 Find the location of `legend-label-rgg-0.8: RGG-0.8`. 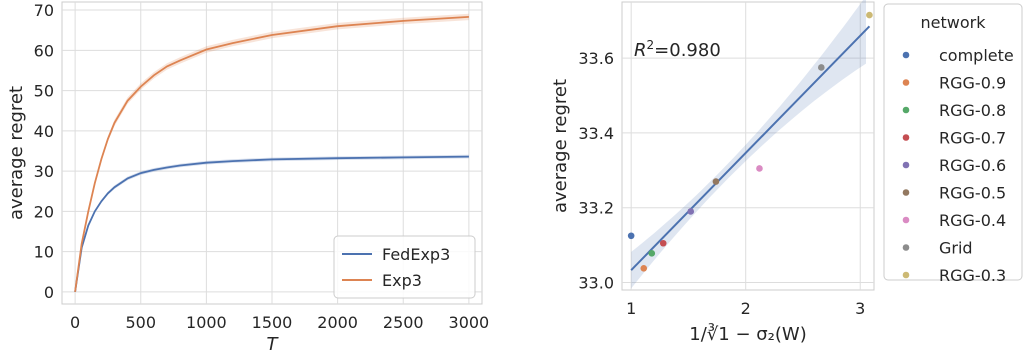

legend-label-rgg-0.8: RGG-0.8 is located at coordinates (972, 110).